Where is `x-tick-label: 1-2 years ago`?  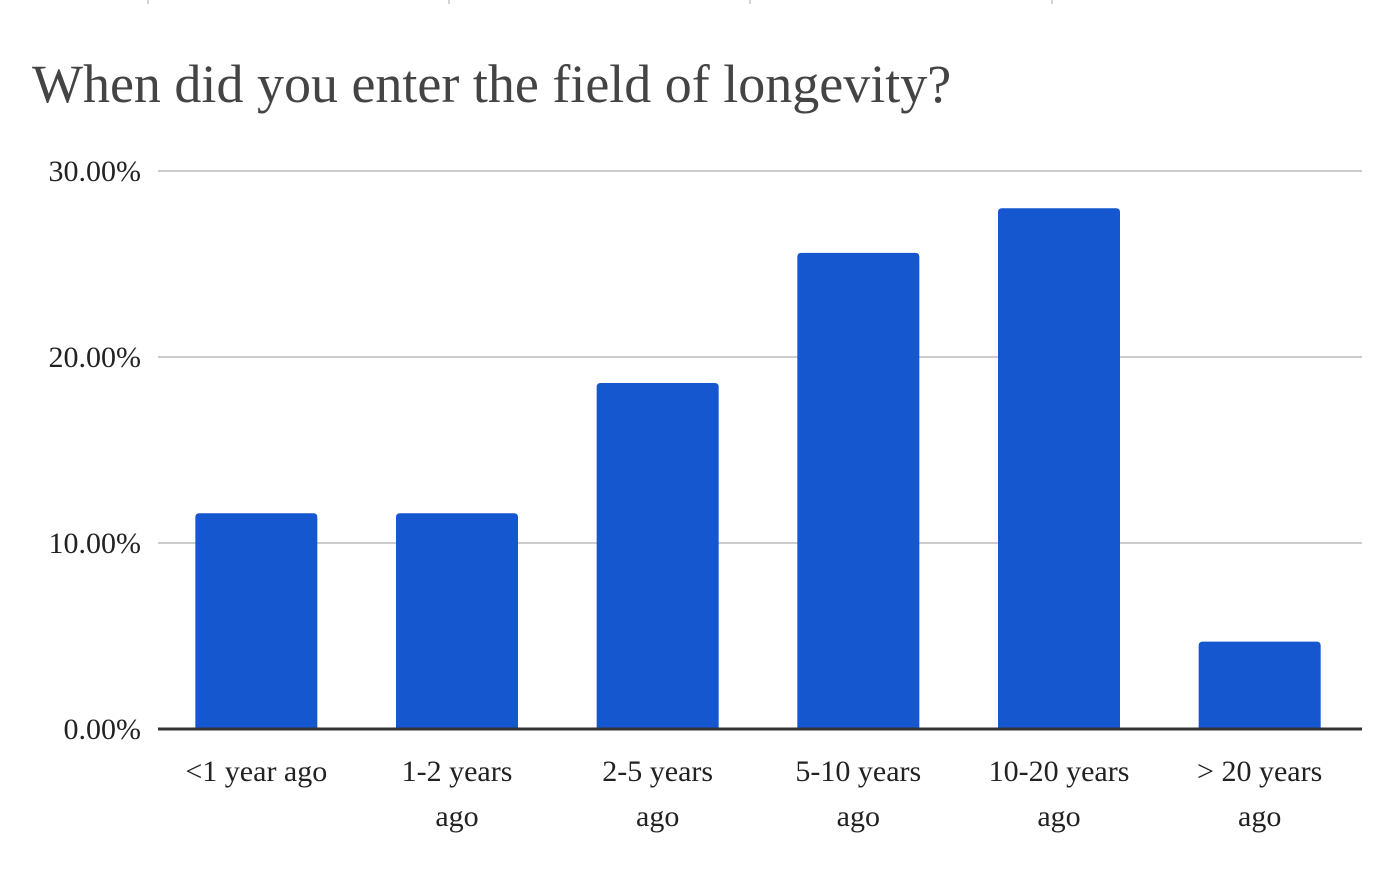 x-tick-label: 1-2 years ago is located at coordinates (457, 794).